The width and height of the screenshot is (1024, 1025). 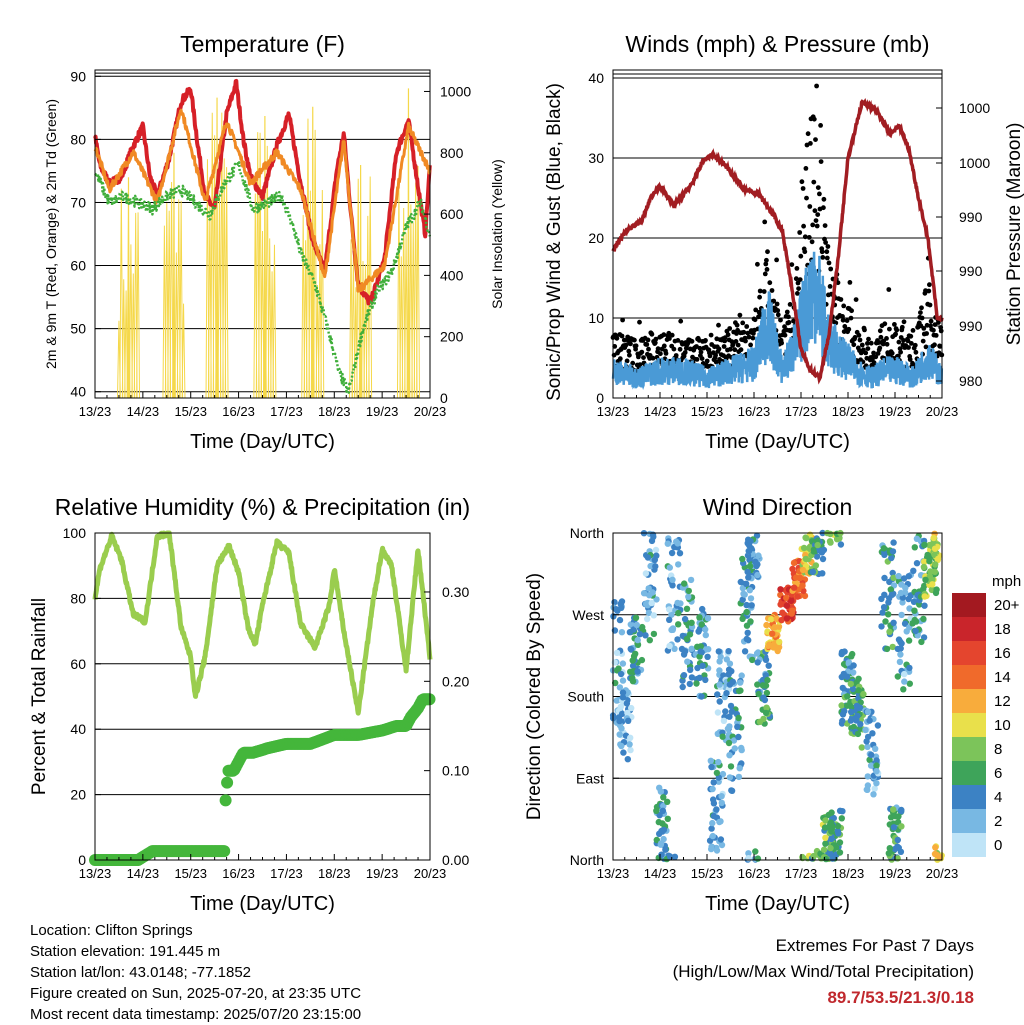 I want to click on y-right-tick-label: 800, so click(x=452, y=153).